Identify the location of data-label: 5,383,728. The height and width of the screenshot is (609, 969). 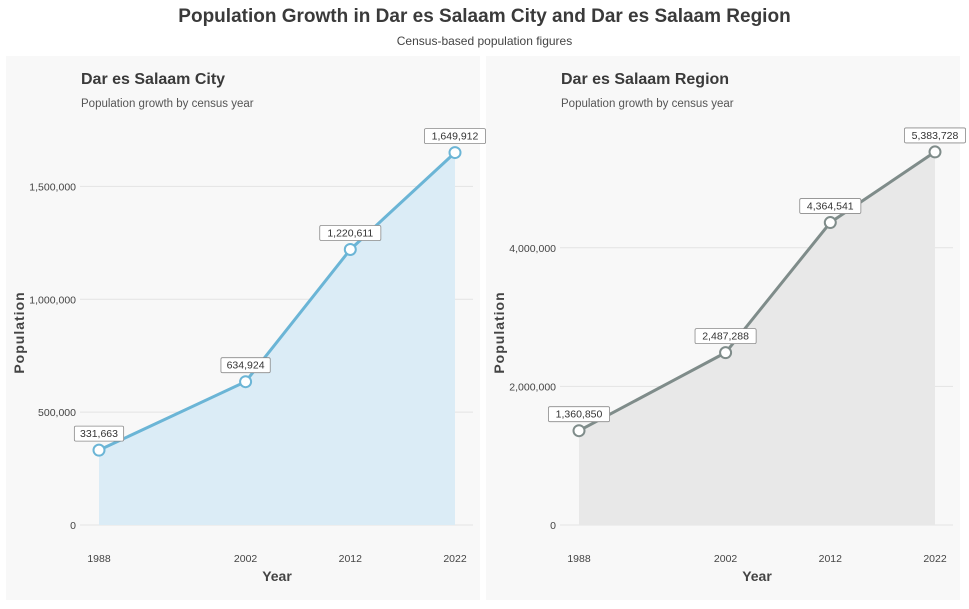
(935, 136).